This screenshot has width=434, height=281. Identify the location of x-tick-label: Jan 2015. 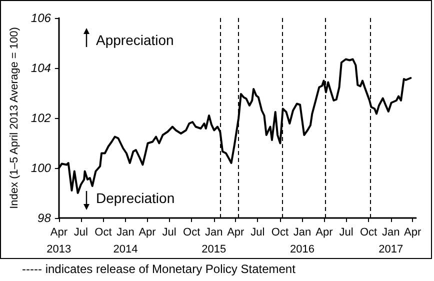
(214, 241).